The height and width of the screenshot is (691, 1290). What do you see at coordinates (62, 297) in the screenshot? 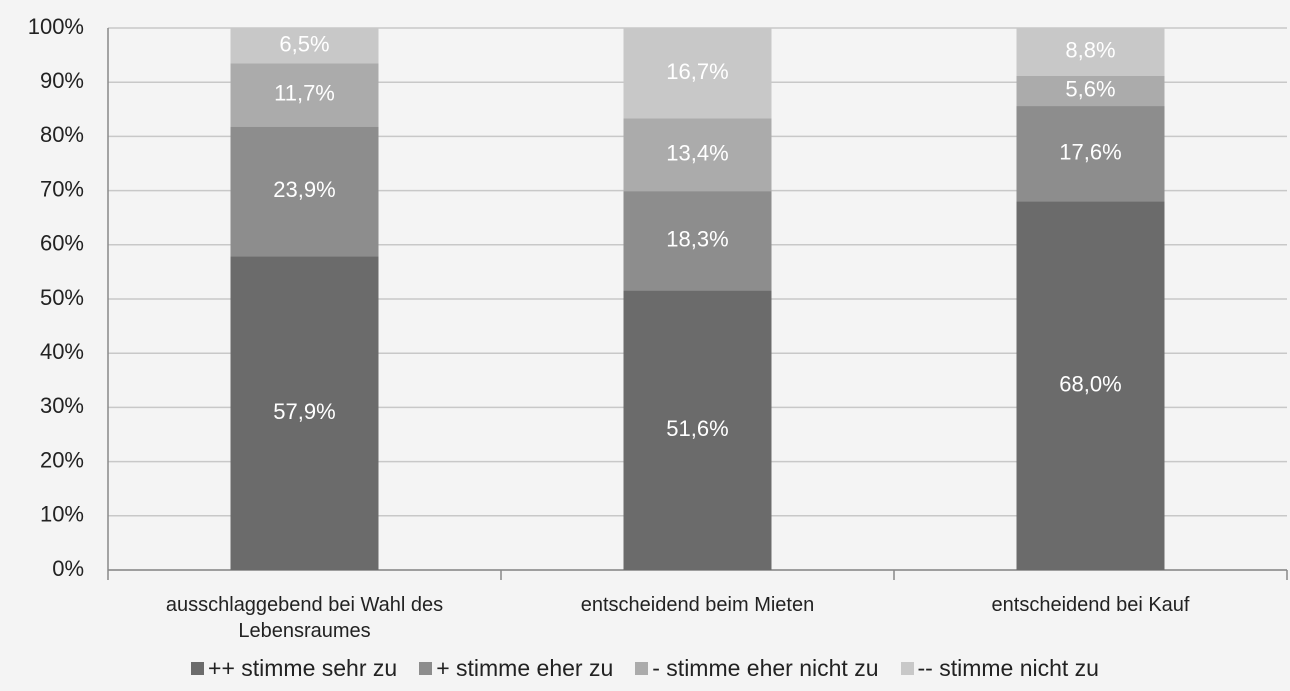
I see `y-tick-label: 50%` at bounding box center [62, 297].